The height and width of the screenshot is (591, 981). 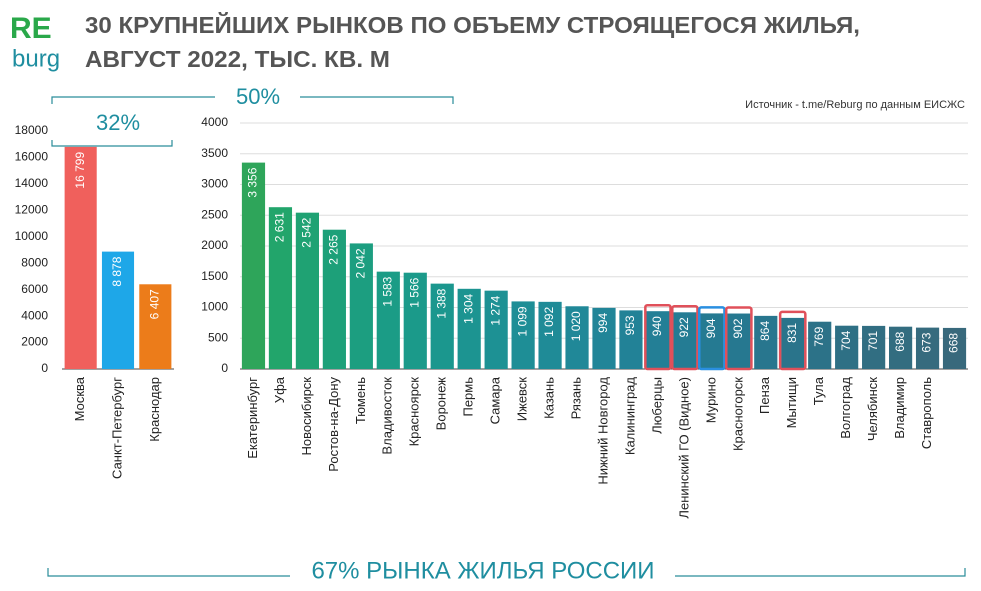 What do you see at coordinates (218, 337) in the screenshot?
I see `y-tick-label: 500` at bounding box center [218, 337].